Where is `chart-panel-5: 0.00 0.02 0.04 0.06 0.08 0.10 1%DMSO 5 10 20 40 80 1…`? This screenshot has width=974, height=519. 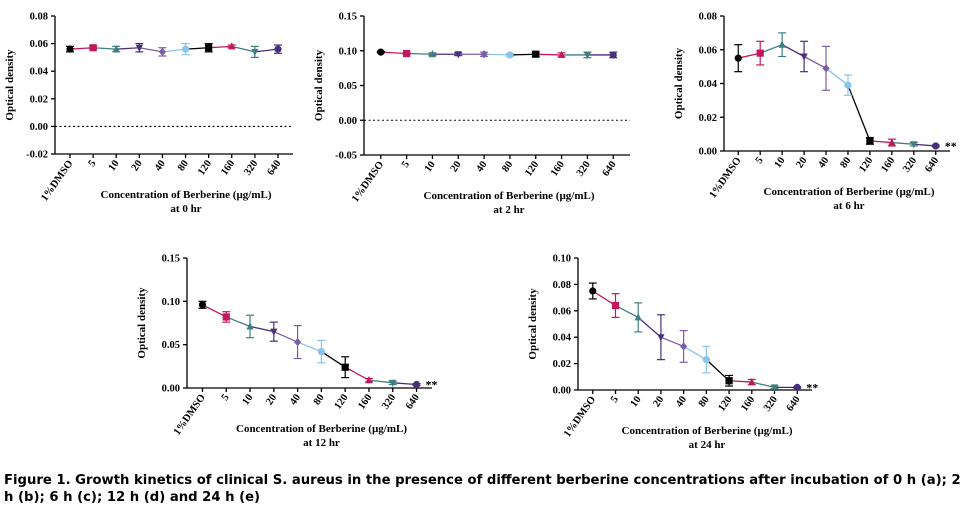 chart-panel-5: 0.00 0.02 0.04 0.06 0.08 0.10 1%DMSO 5 10 20 40 80 1… is located at coordinates (672, 353).